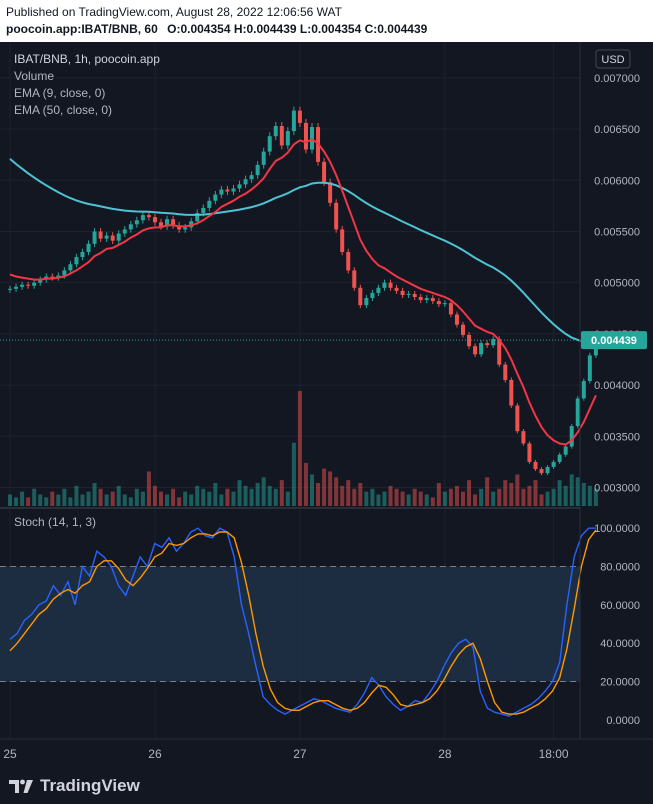 This screenshot has width=653, height=804. I want to click on tradingview-brand: TradingView, so click(74, 786).